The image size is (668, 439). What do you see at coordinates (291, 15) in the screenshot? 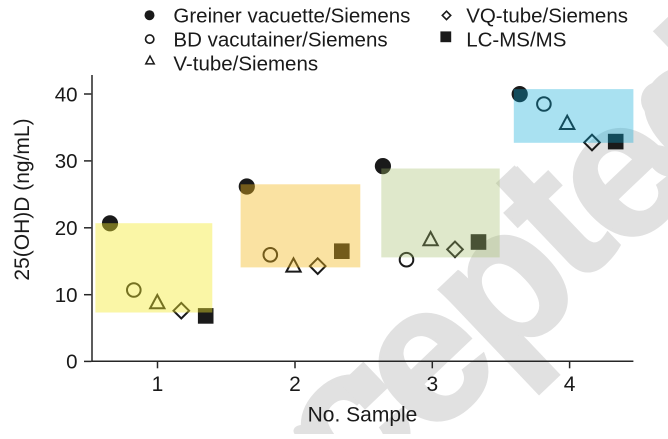
I see `svg-text: Greiner vacuette/Siemens` at bounding box center [291, 15].